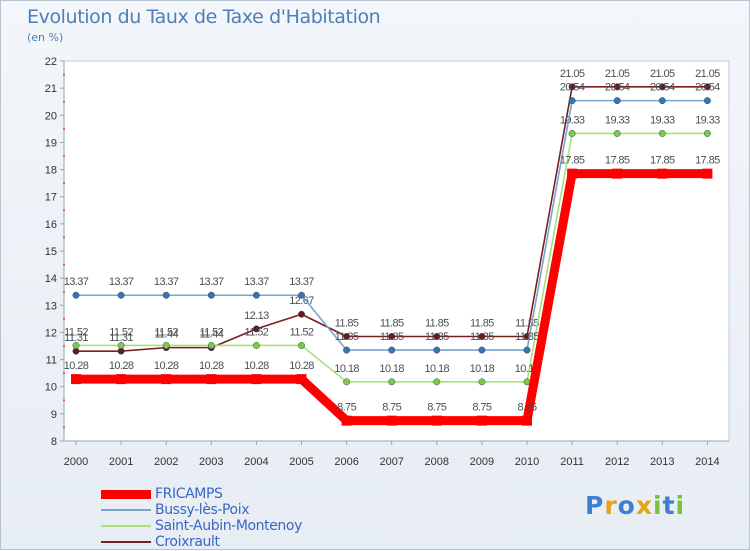  I want to click on brand-letter: x, so click(644, 505).